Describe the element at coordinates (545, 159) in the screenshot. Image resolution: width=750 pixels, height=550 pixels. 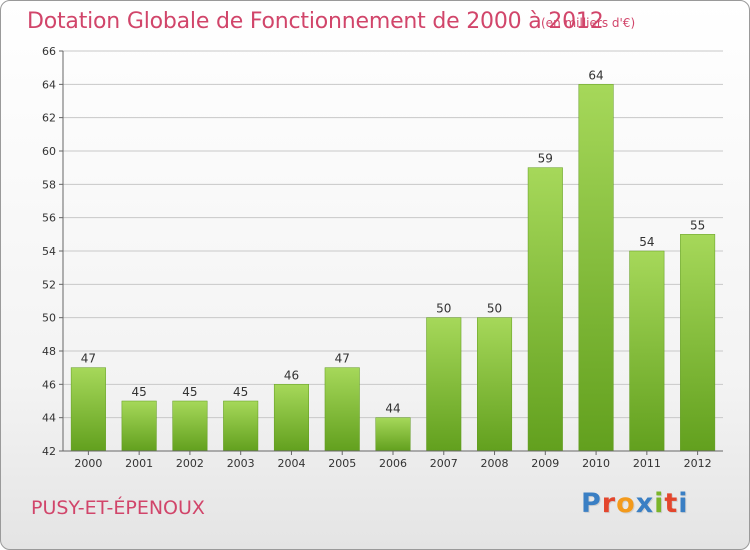
I see `value-label: 59` at that location.